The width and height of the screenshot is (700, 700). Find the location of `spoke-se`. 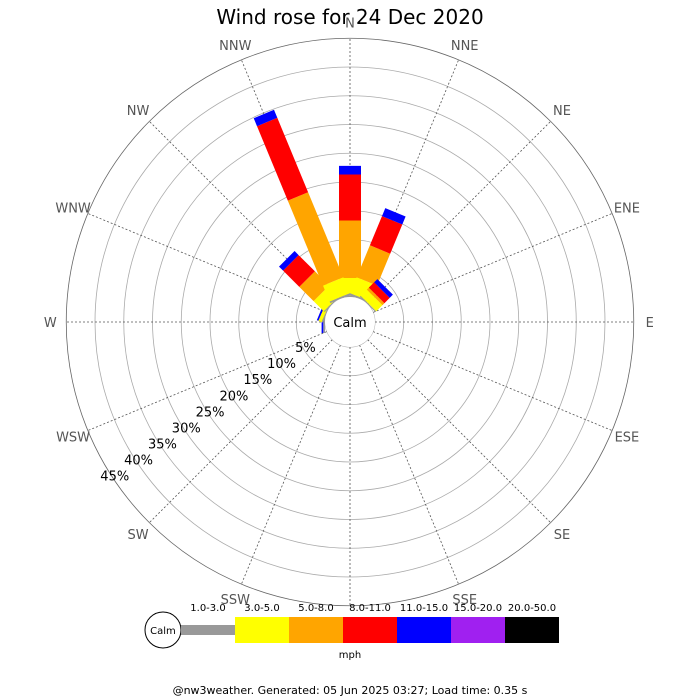

spoke-se is located at coordinates (459, 431).